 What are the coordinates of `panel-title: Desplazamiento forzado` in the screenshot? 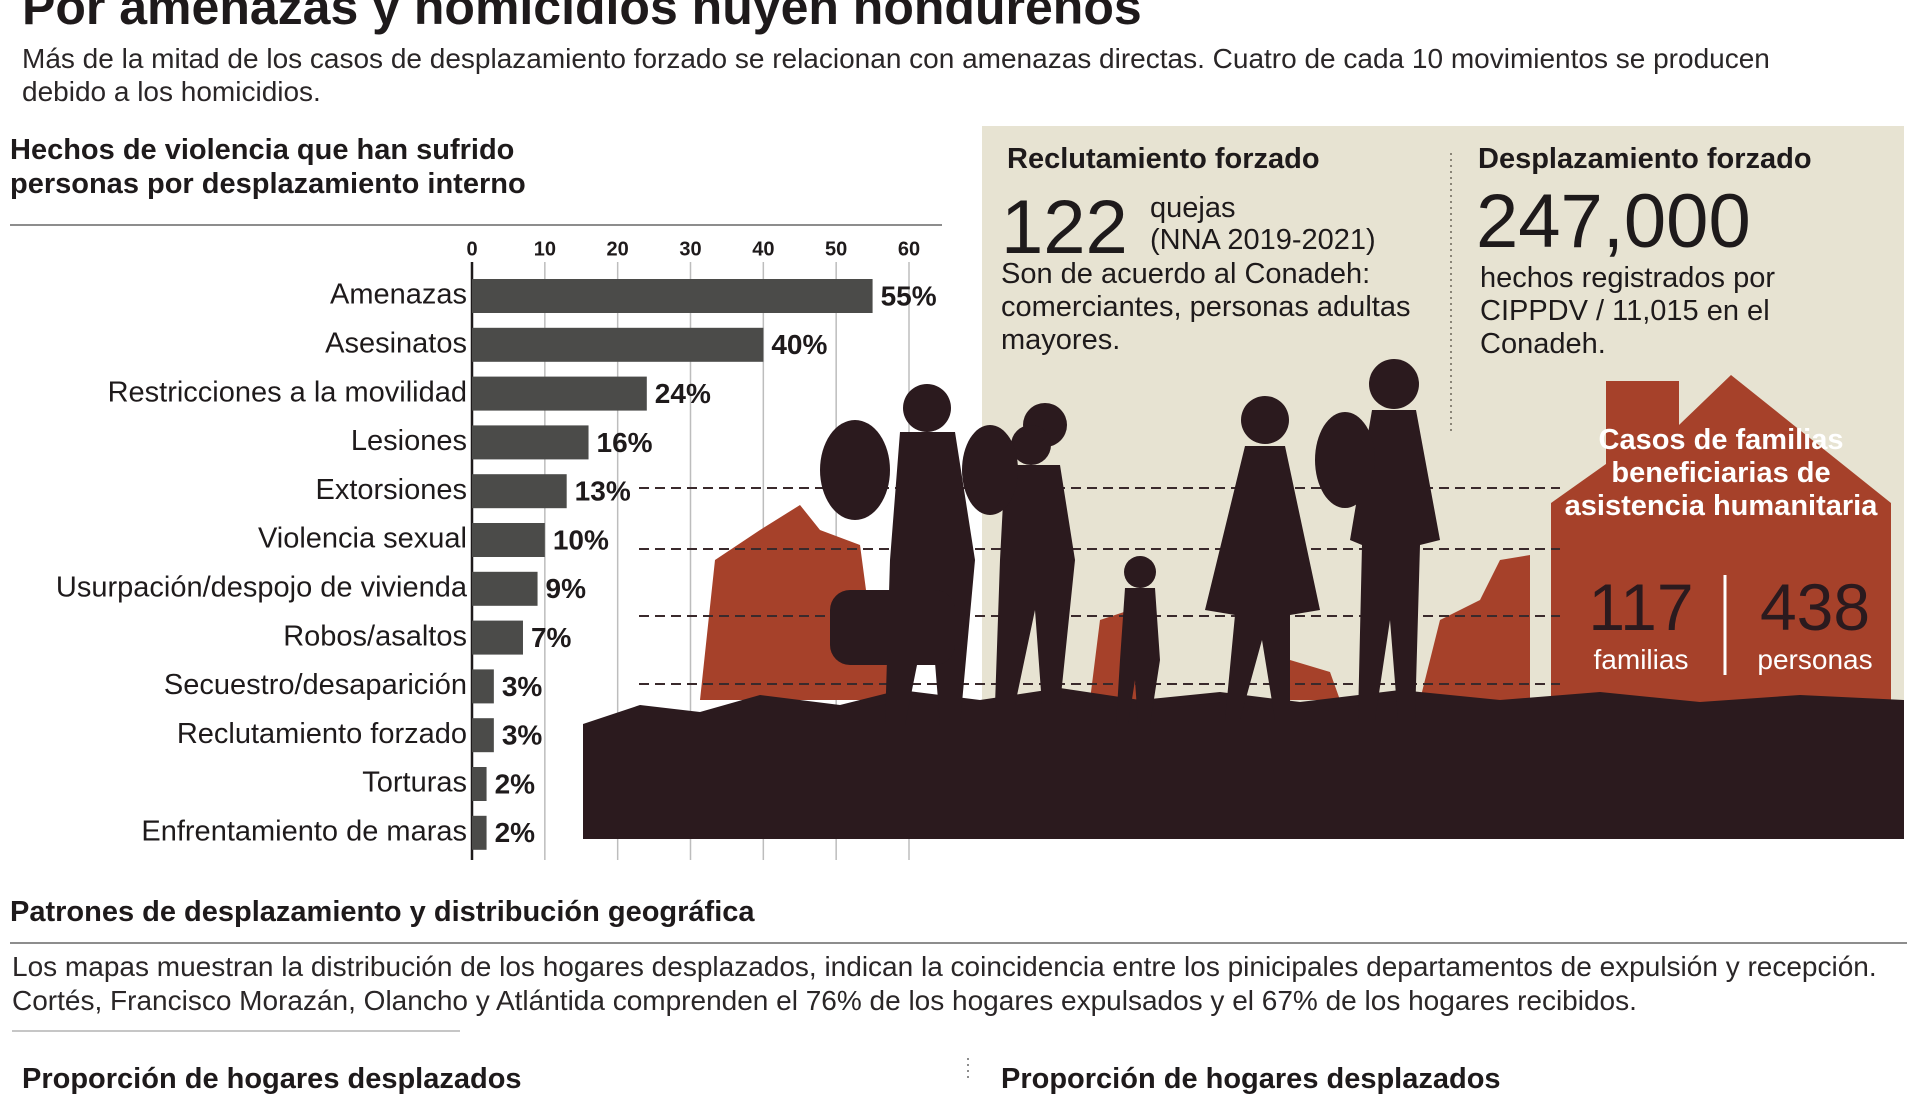 It's located at (1645, 159).